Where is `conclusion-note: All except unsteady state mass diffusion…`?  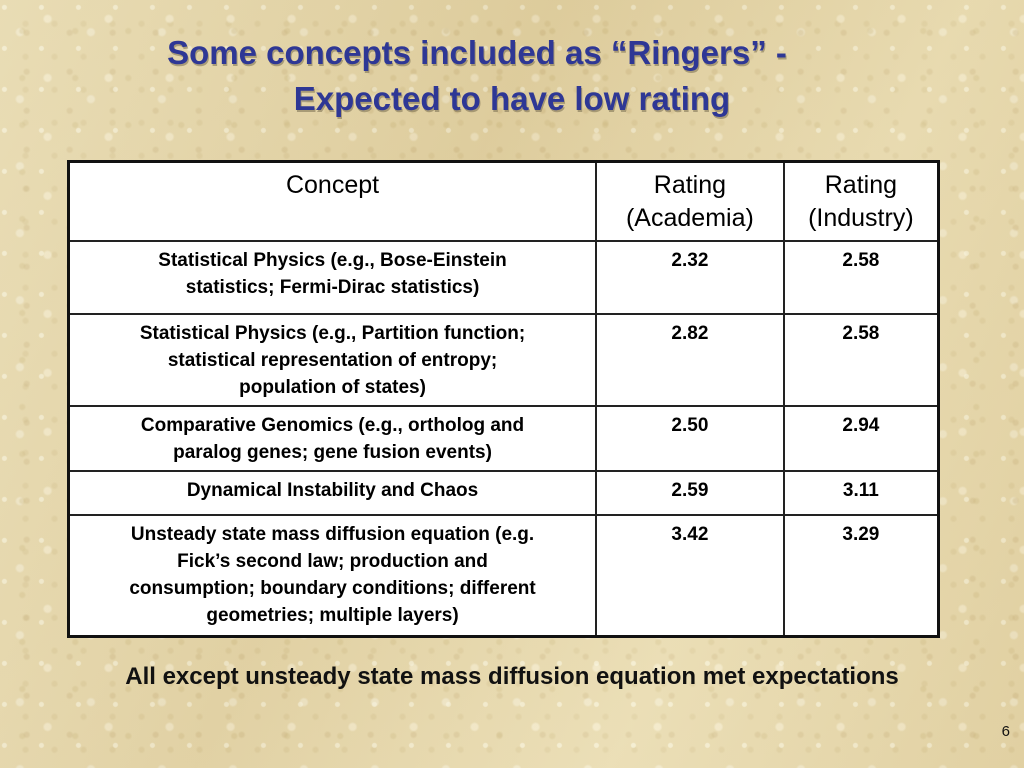 conclusion-note: All except unsteady state mass diffusion… is located at coordinates (512, 676).